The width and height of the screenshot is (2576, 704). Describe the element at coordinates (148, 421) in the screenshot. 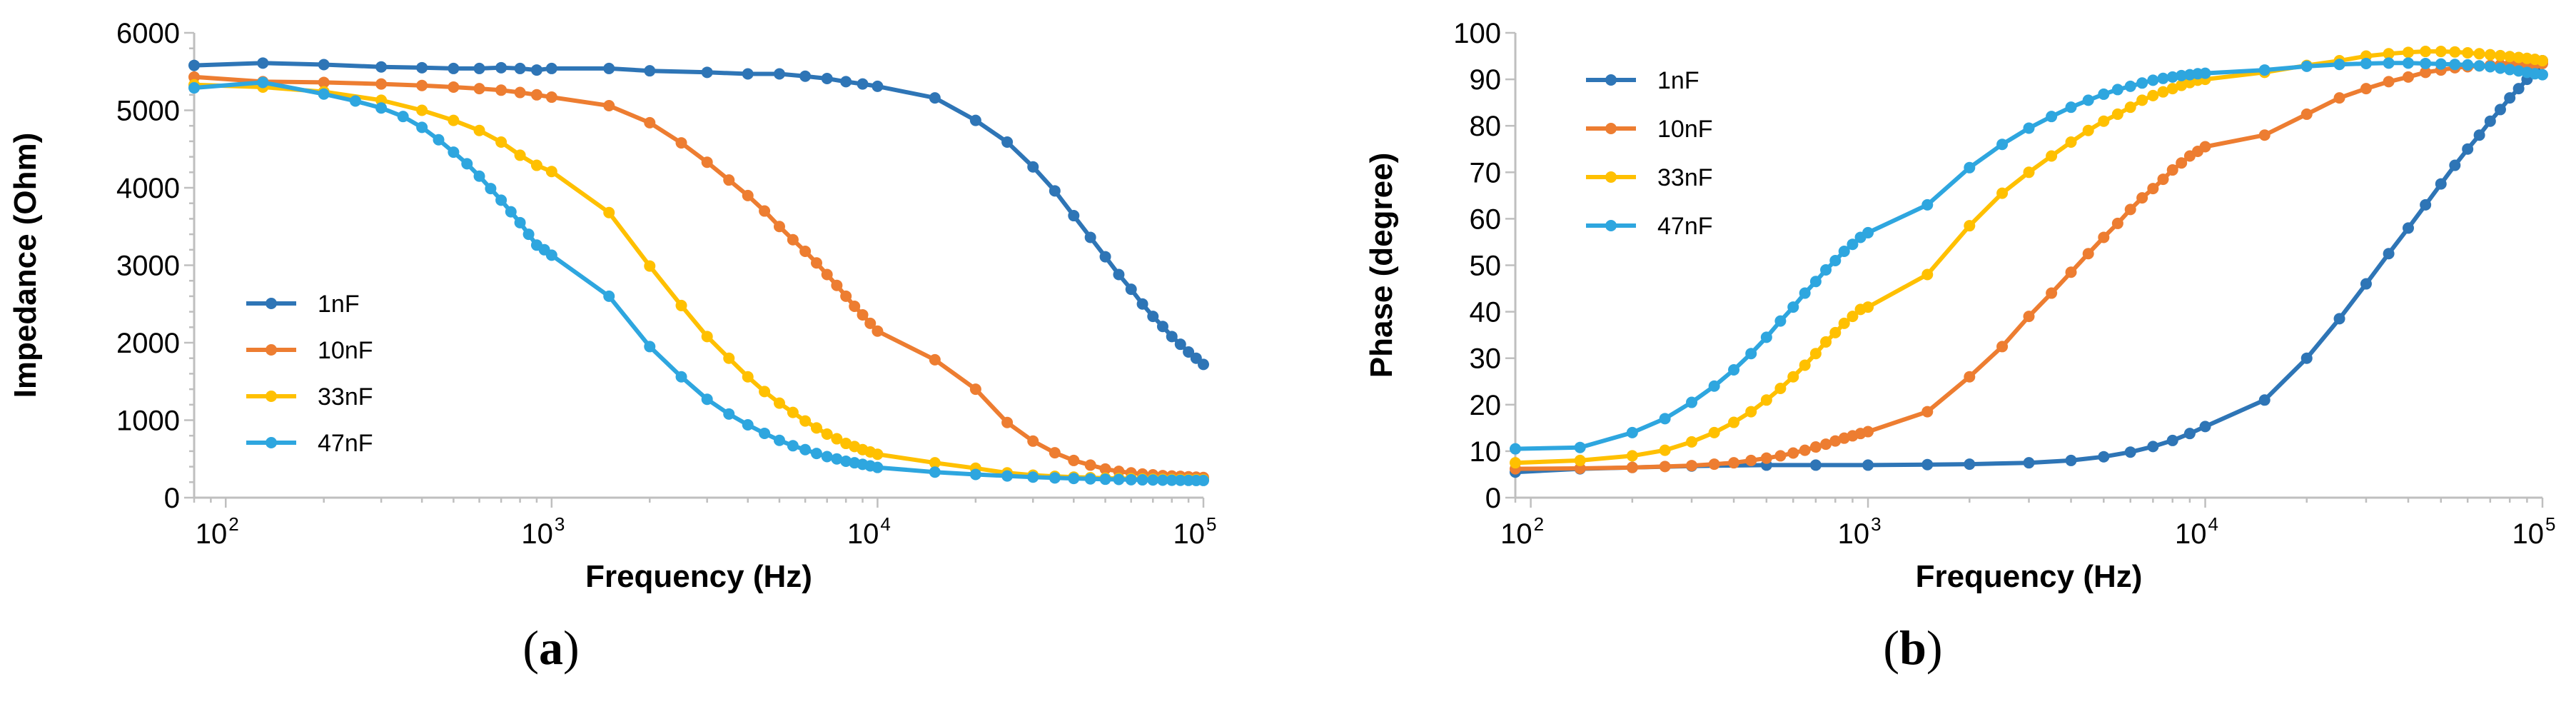

I see `y-tick-label: 1000` at that location.